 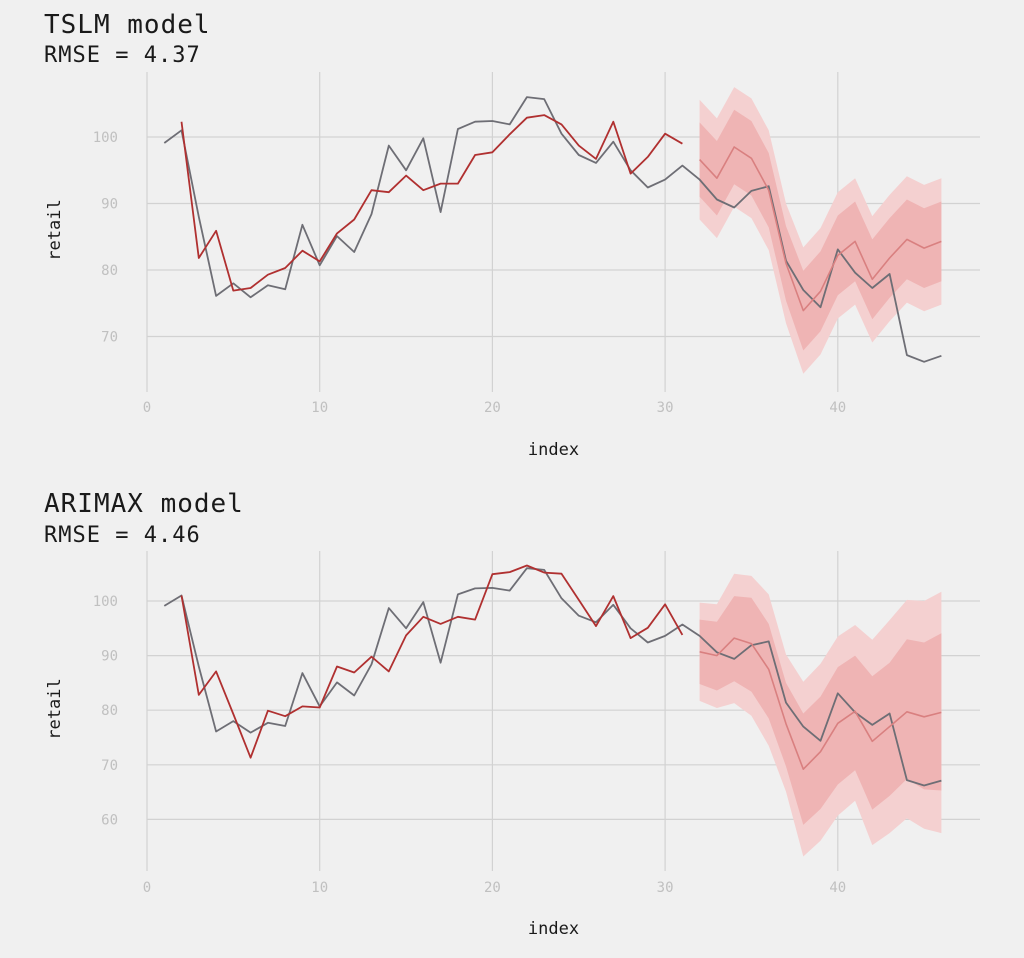 I want to click on chart-subtitle: RMSE = 4.37, so click(x=122, y=55).